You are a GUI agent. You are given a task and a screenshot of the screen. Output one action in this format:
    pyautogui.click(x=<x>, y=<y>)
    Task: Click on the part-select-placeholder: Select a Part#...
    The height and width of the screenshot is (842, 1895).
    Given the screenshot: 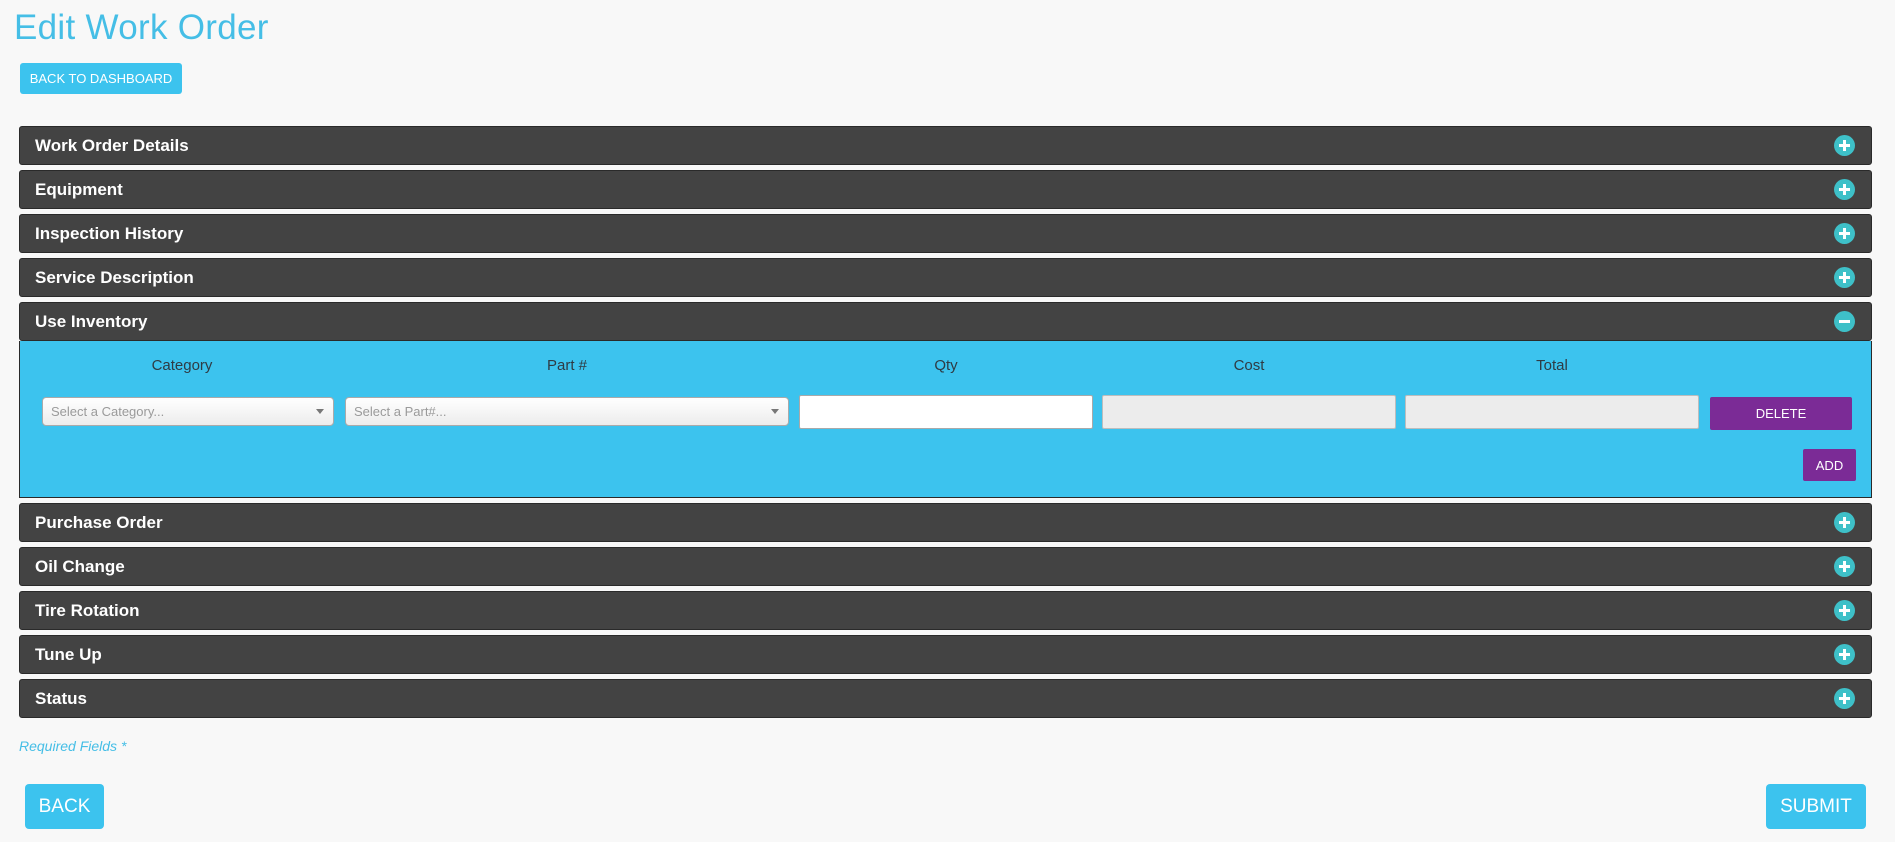 What is the action you would take?
    pyautogui.click(x=400, y=411)
    